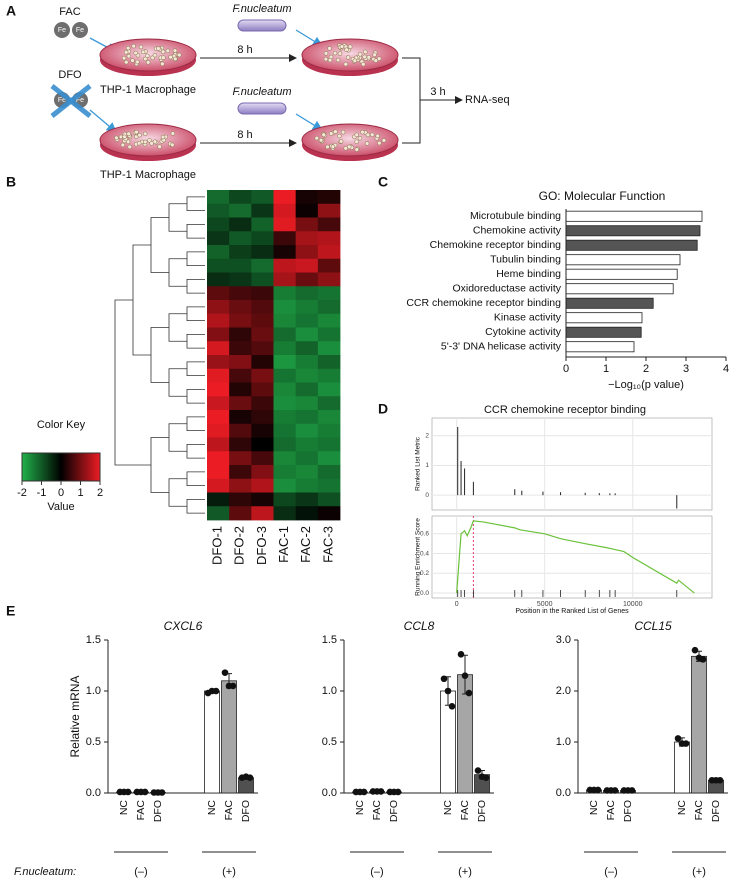  I want to click on treatment-label: DFO, so click(70, 75).